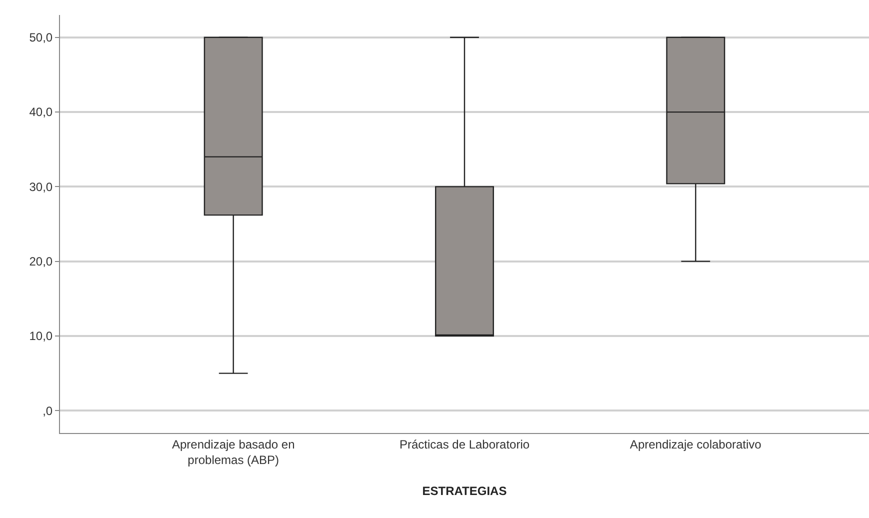 This screenshot has height=518, width=869. Describe the element at coordinates (696, 444) in the screenshot. I see `x-tick-label: Aprendizaje colaborativo` at that location.